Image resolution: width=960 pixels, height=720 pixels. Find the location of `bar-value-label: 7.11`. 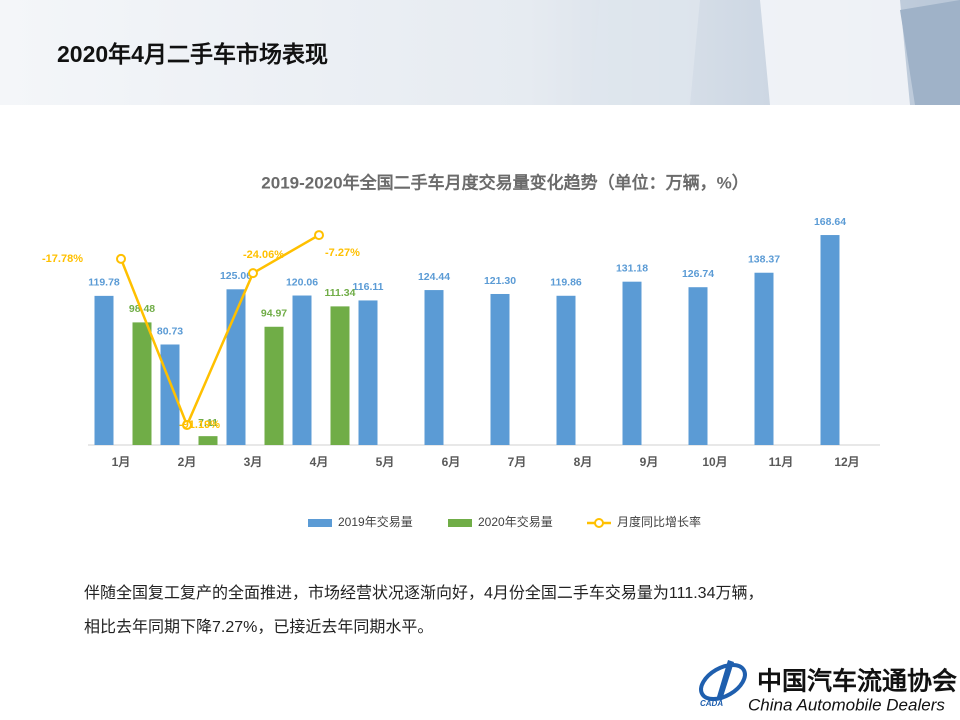

bar-value-label: 7.11 is located at coordinates (208, 423).